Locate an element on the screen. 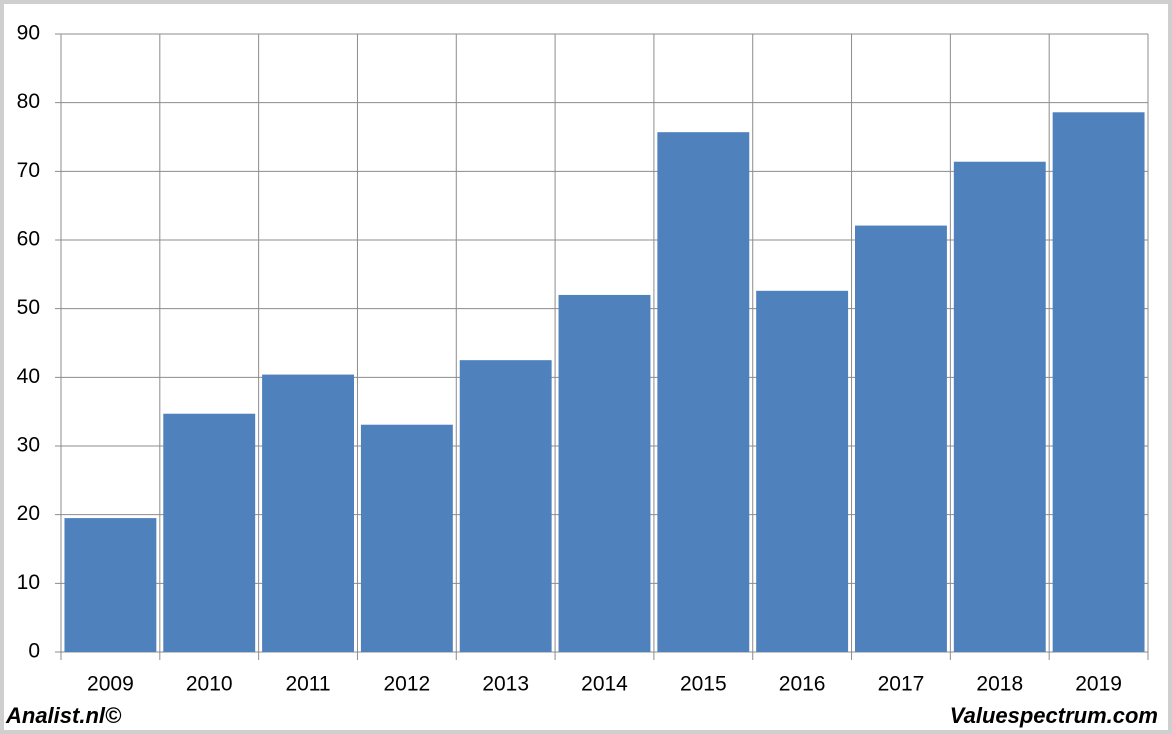 The width and height of the screenshot is (1172, 734). y-tick-label: 80 is located at coordinates (28, 101).